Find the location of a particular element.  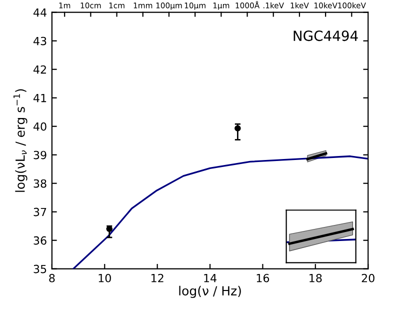

x-tick-label: 8 is located at coordinates (52, 278).